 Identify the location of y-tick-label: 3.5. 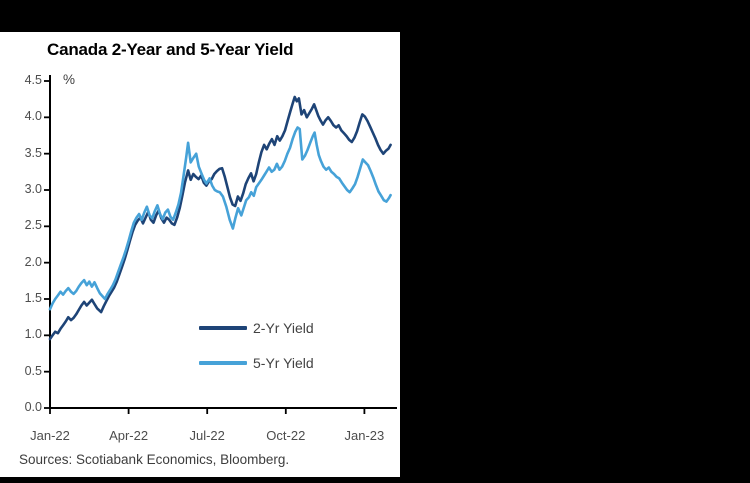
(33, 152).